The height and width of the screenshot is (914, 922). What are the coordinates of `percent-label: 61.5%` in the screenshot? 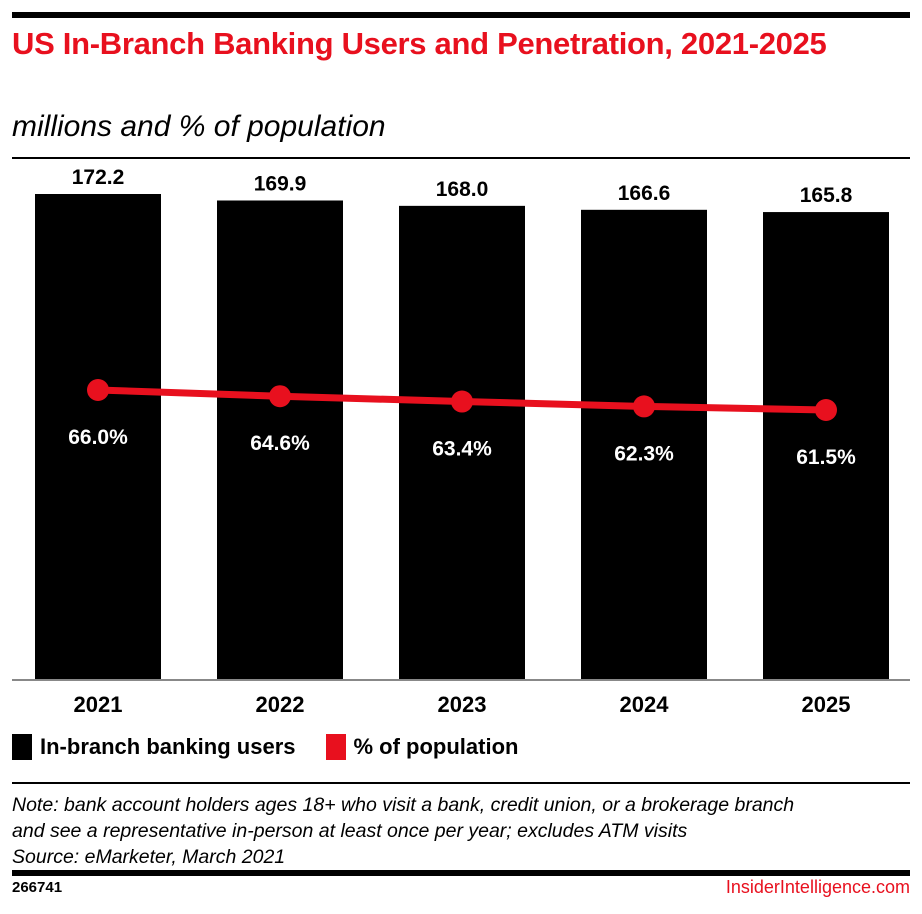 It's located at (826, 457).